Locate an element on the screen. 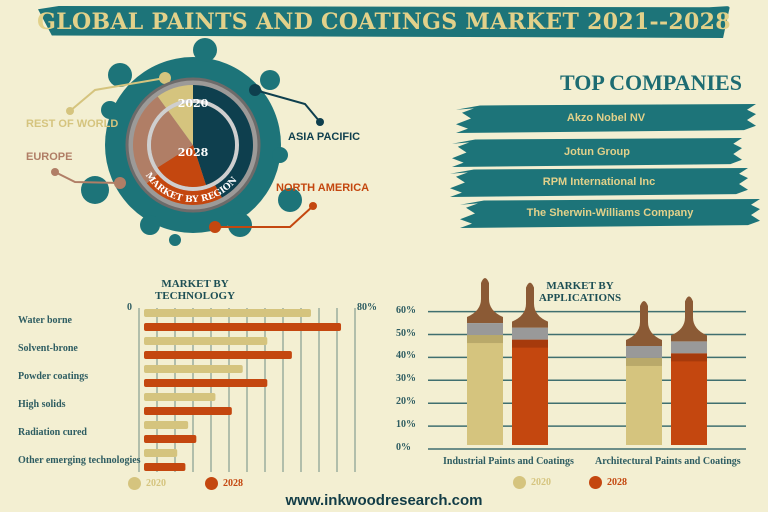 The height and width of the screenshot is (512, 768). category-label: Powder coatings is located at coordinates (53, 376).